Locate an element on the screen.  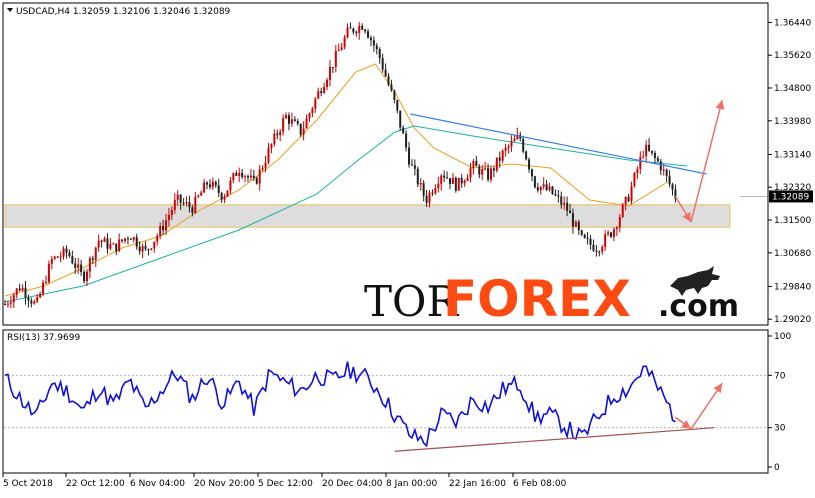
annotation-layer is located at coordinates (567, 161).